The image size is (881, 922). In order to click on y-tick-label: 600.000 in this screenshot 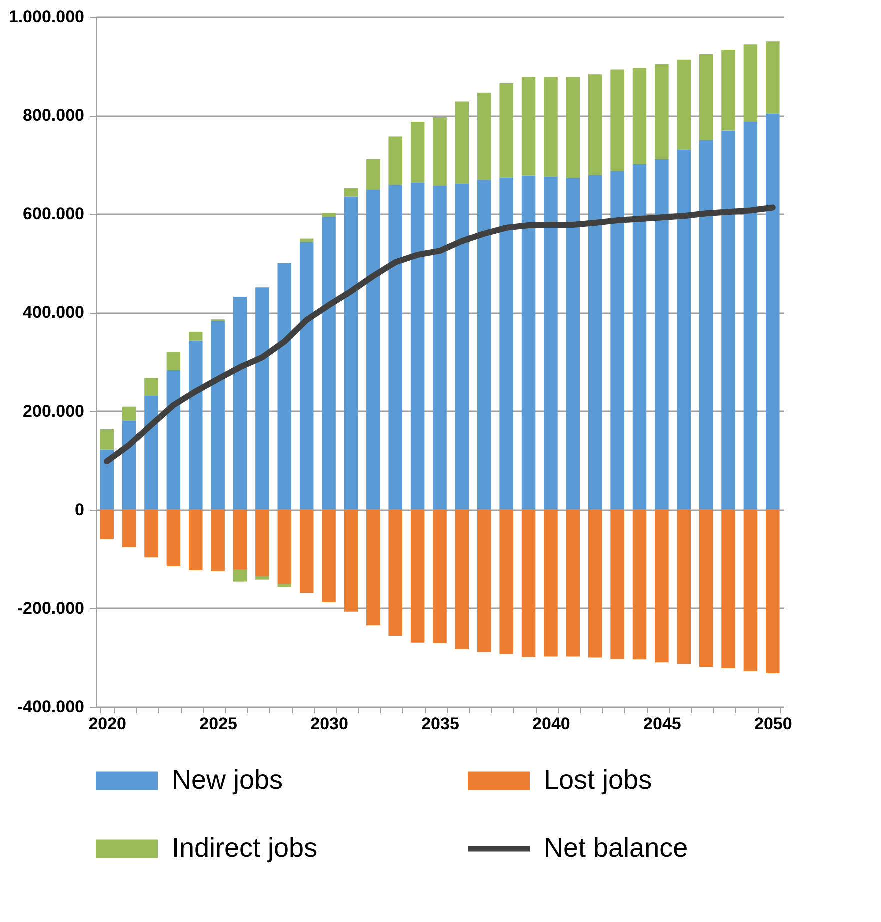, I will do `click(53, 214)`.